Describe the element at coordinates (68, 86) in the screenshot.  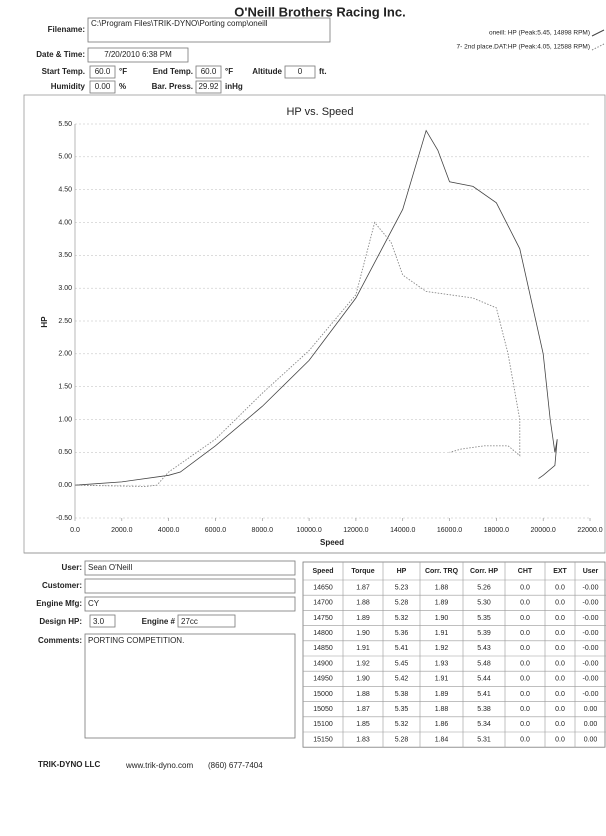
I see `field-label: Humidity` at that location.